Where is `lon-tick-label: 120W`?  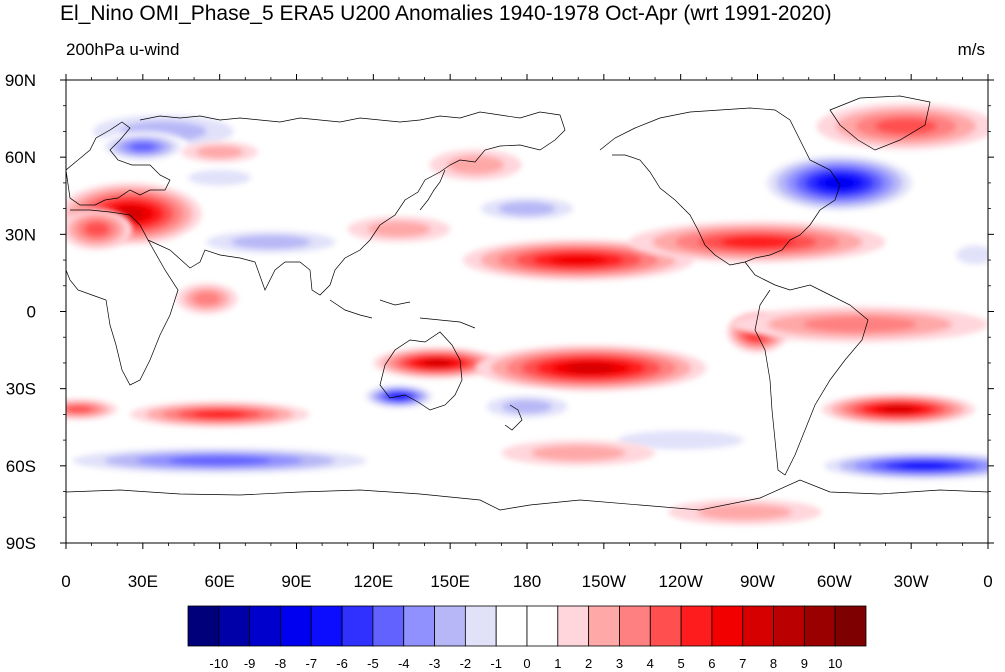
lon-tick-label: 120W is located at coordinates (680, 581).